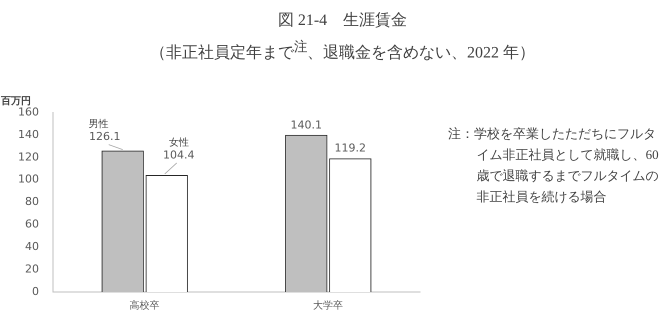 This screenshot has width=669, height=328. I want to click on y-tick-label: 160, so click(28, 111).